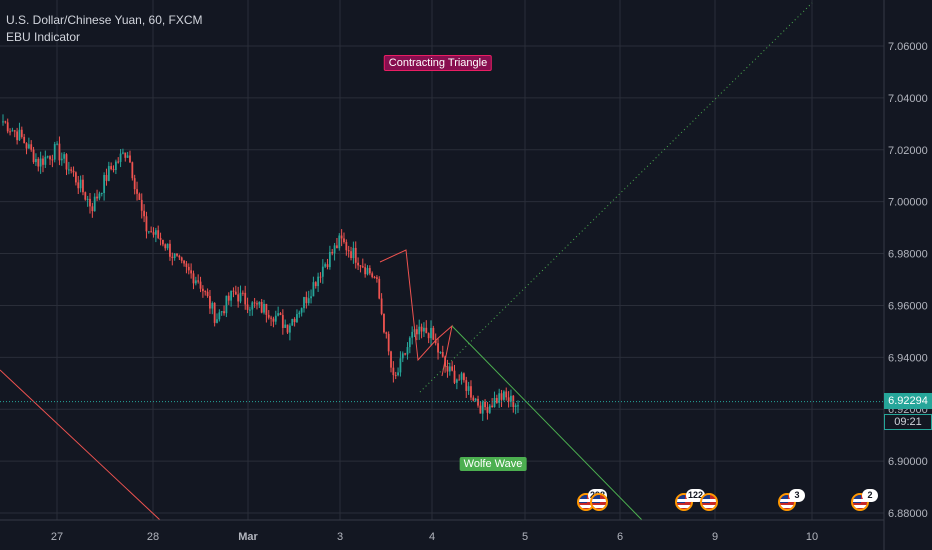  Describe the element at coordinates (908, 151) in the screenshot. I see `price-tick-label: 7.02000` at that location.